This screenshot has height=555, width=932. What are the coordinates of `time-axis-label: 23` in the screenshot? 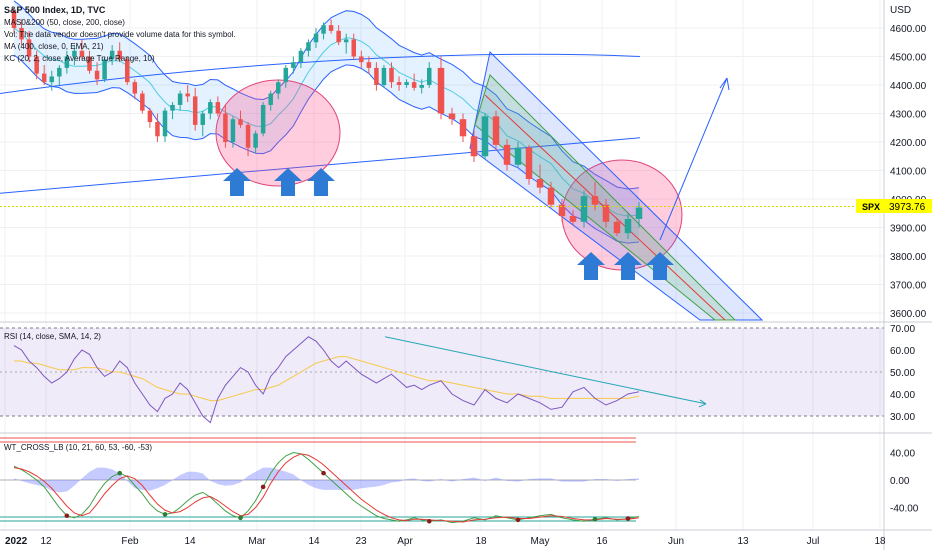 It's located at (361, 541).